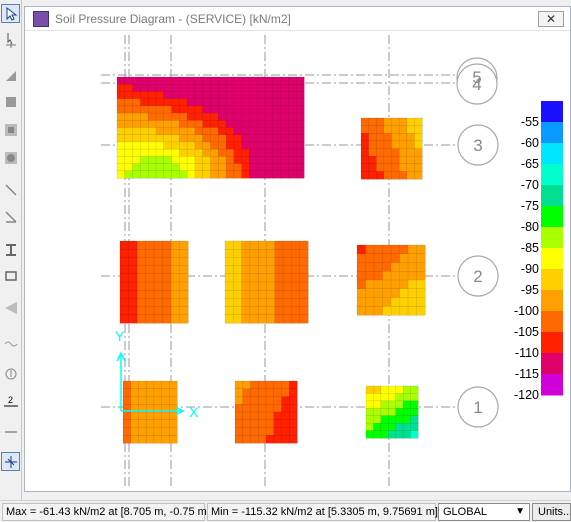 The image size is (571, 522). What do you see at coordinates (526, 395) in the screenshot?
I see `legend-value-label: -120` at bounding box center [526, 395].